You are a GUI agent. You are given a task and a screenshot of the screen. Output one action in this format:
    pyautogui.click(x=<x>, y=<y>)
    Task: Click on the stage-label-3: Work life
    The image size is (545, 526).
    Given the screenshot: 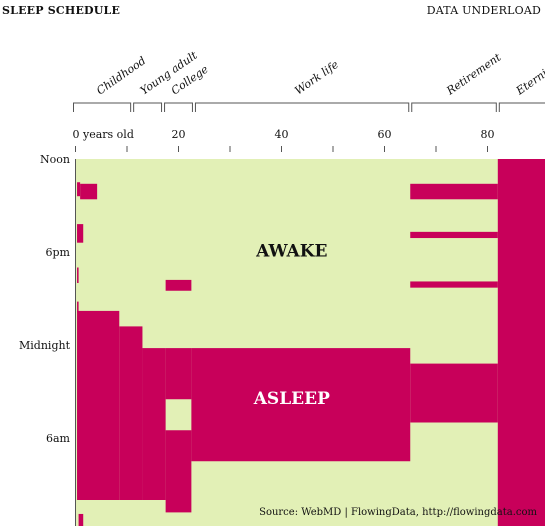 What is the action you would take?
    pyautogui.click(x=316, y=78)
    